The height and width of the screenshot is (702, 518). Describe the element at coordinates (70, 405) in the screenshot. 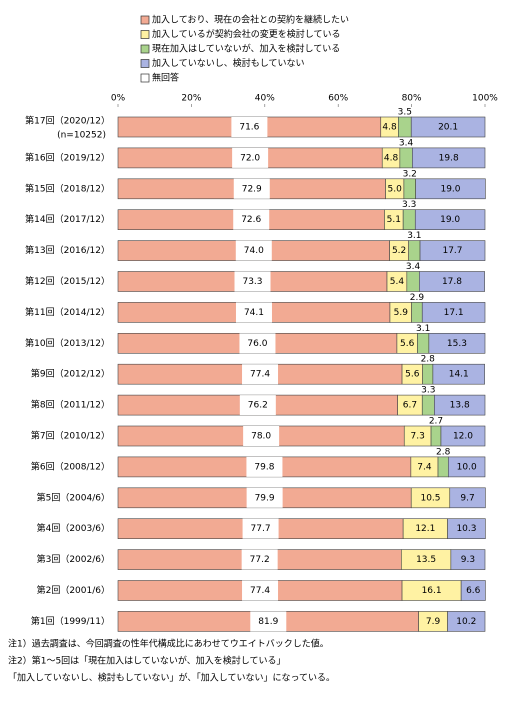

I see `category-label: 第8回（2011/12）` at that location.